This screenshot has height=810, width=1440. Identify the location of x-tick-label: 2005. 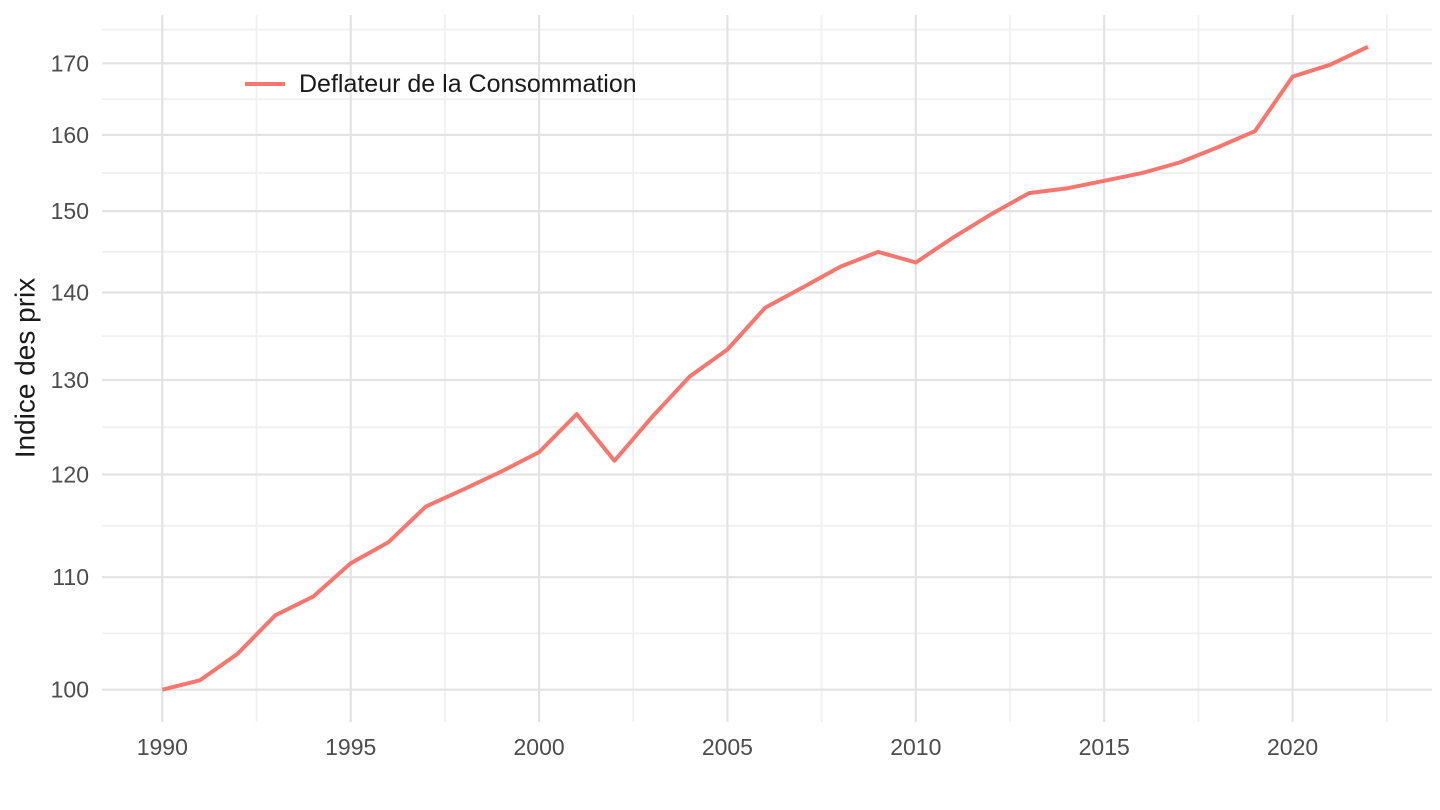
(727, 747).